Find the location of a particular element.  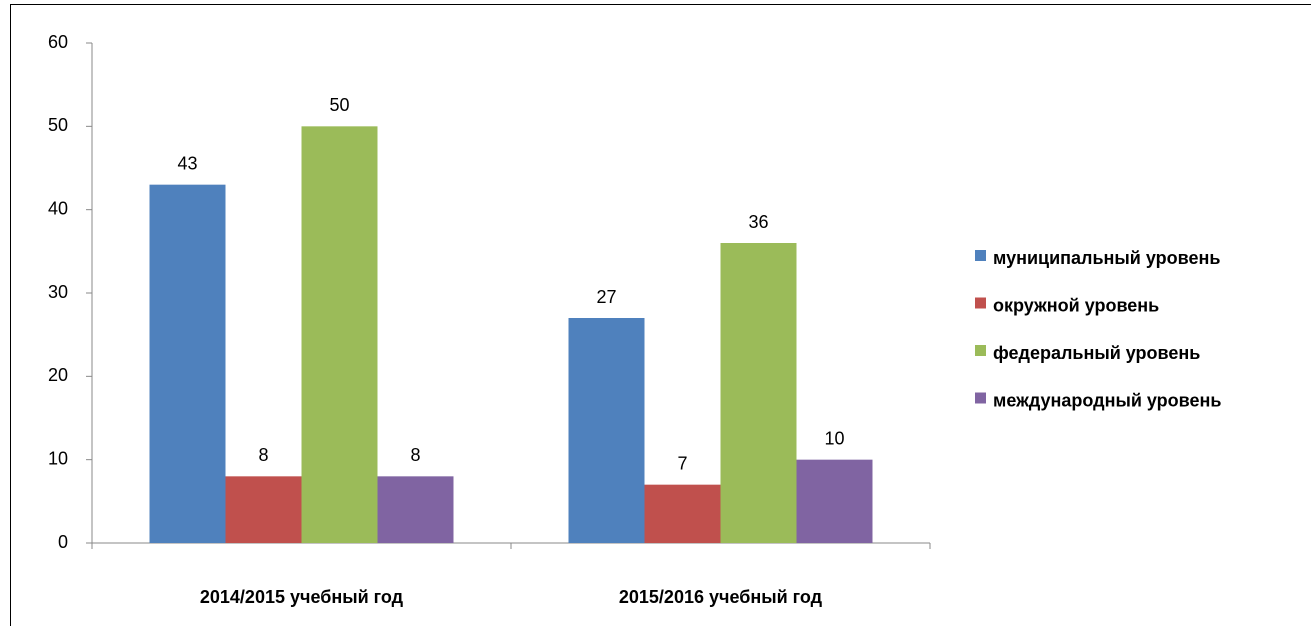

data-label: 36 is located at coordinates (758, 222).